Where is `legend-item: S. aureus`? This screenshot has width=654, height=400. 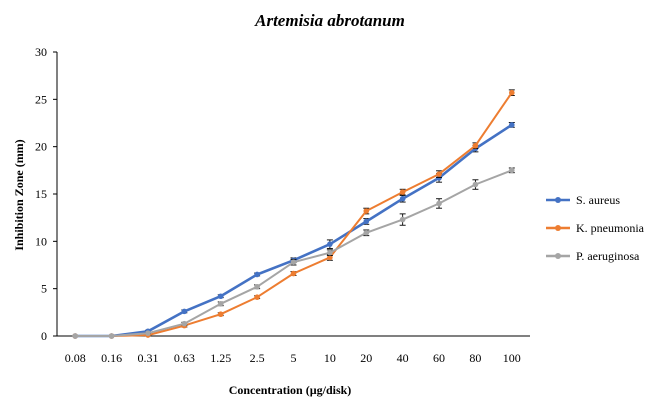
legend-item: S. aureus is located at coordinates (583, 200).